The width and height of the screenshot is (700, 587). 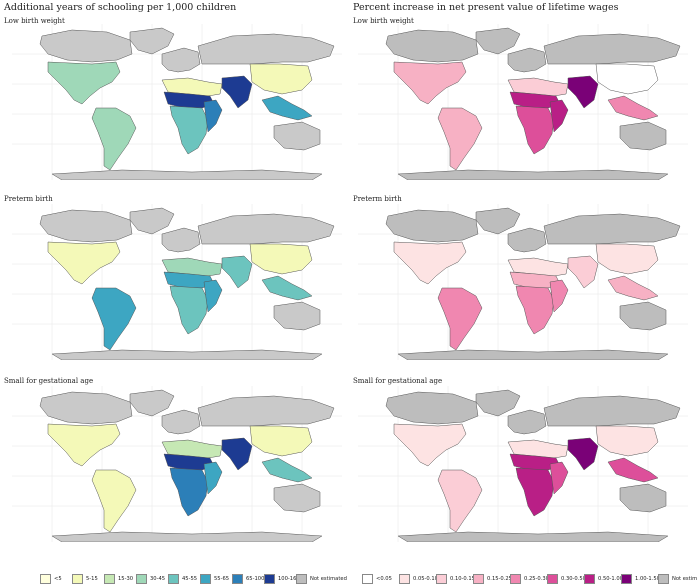 I want to click on legend-item: 0.50-1.00, so click(x=603, y=579).